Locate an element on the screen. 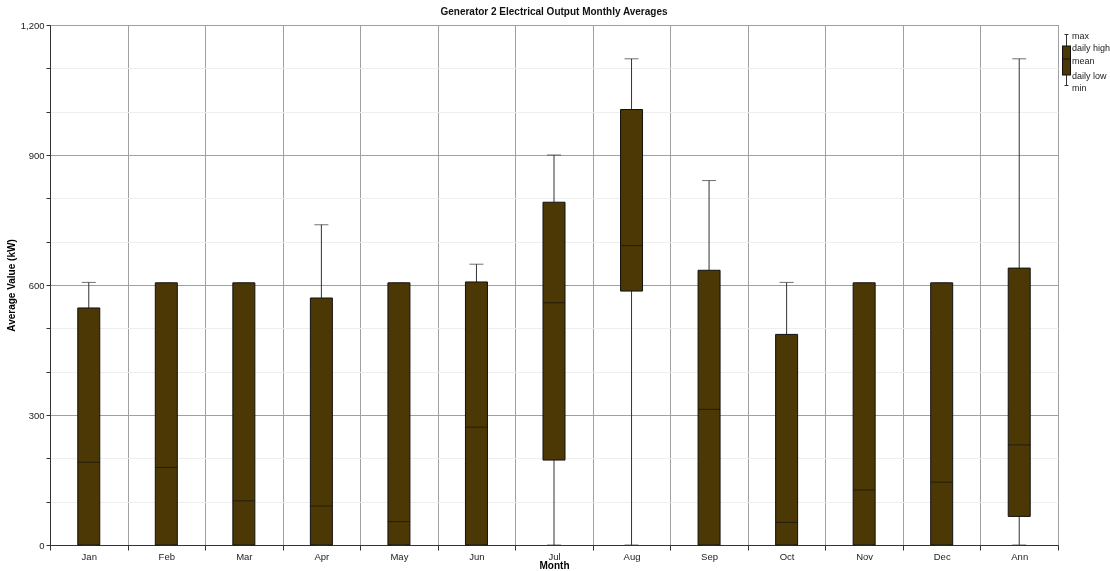  x-tick-label: Jul is located at coordinates (554, 556).